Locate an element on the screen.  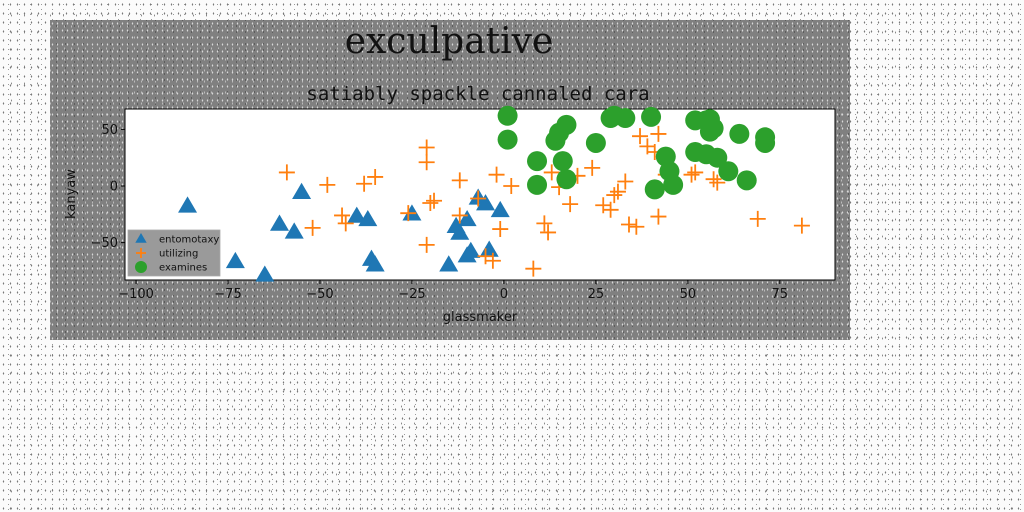
x-axis-label: glassmaker is located at coordinates (480, 317).